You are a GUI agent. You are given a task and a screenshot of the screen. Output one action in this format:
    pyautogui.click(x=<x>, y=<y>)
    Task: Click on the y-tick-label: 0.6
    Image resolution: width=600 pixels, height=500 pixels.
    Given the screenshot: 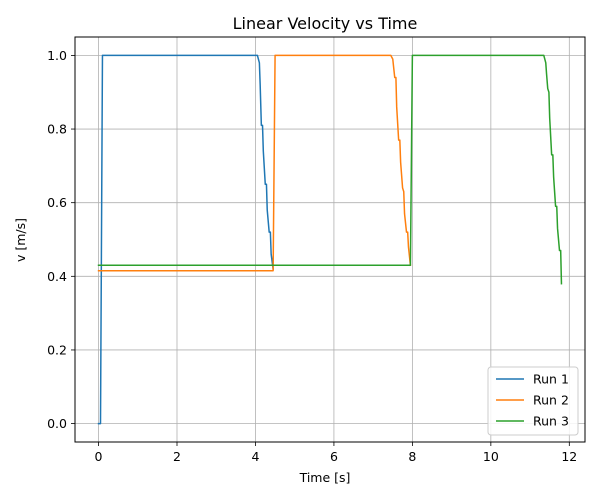 What is the action you would take?
    pyautogui.click(x=57, y=202)
    